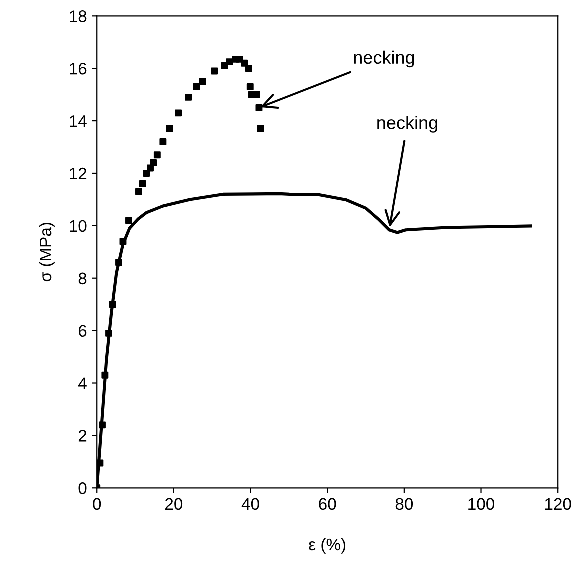 The height and width of the screenshot is (577, 585). I want to click on y-tick-label: 4, so click(82, 384).